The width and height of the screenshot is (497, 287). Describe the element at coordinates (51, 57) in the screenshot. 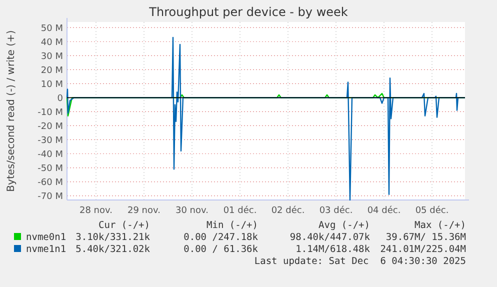

I see `y-tick-label: 30 M` at that location.